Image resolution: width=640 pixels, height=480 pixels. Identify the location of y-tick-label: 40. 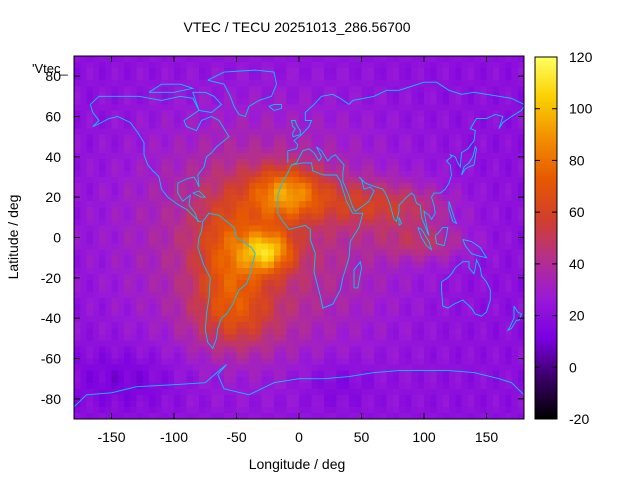
(53, 157).